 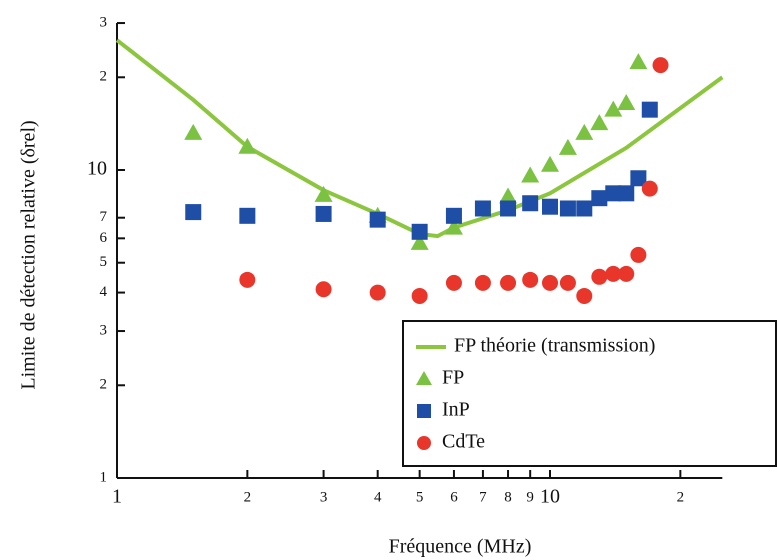 What do you see at coordinates (456, 410) in the screenshot?
I see `legend-label: InP` at bounding box center [456, 410].